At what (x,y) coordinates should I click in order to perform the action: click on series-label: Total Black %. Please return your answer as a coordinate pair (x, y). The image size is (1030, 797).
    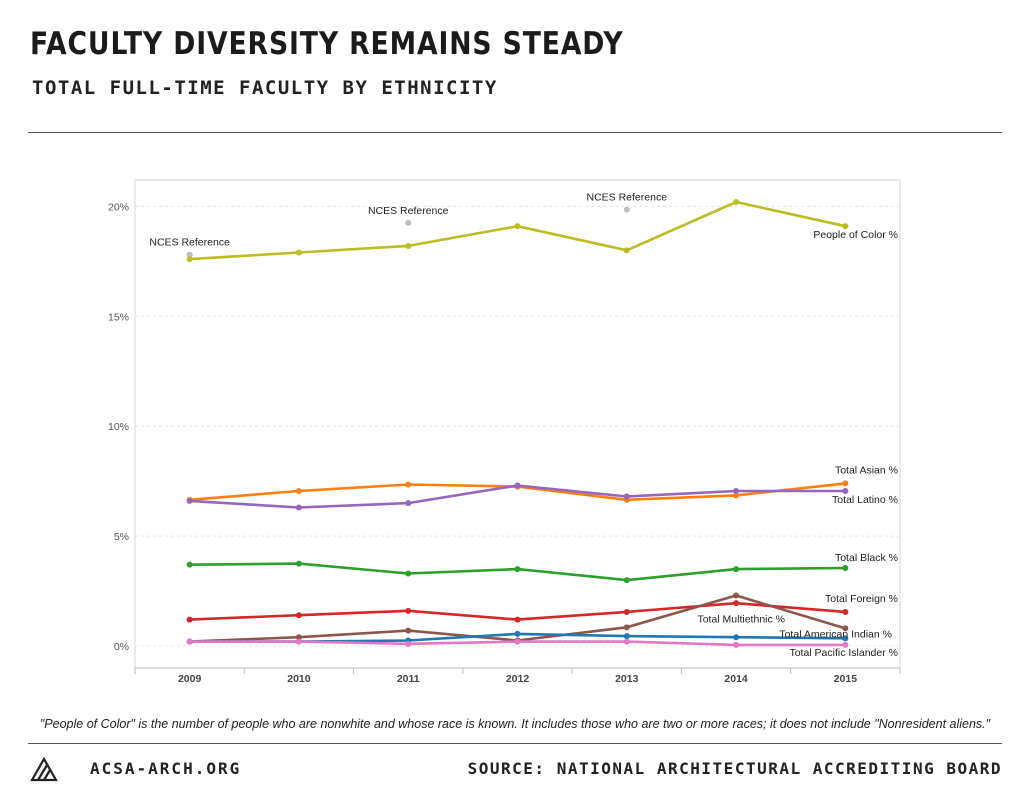
    Looking at the image, I should click on (866, 558).